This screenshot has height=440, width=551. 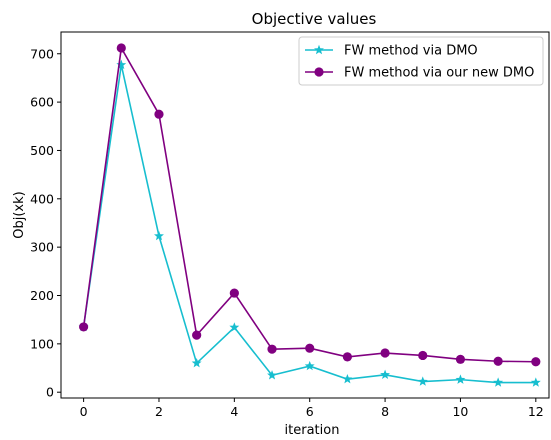 What do you see at coordinates (312, 430) in the screenshot?
I see `x-axis-label: iteration` at bounding box center [312, 430].